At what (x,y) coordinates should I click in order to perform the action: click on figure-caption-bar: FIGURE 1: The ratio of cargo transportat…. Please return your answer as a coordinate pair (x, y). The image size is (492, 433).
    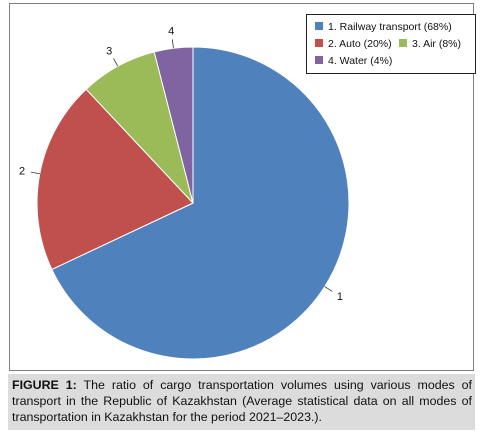
    Looking at the image, I should click on (241, 402).